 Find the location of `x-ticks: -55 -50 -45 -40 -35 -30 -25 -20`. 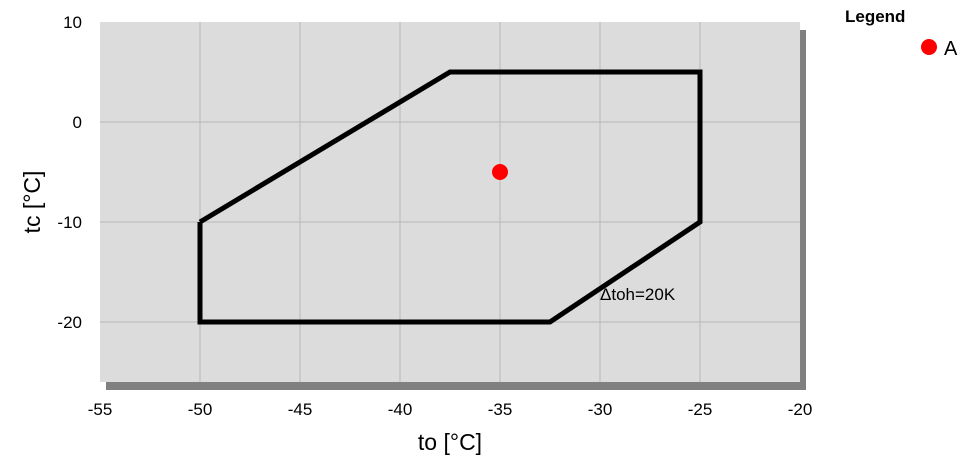

x-ticks: -55 -50 -45 -40 -35 -30 -25 -20 is located at coordinates (450, 409).